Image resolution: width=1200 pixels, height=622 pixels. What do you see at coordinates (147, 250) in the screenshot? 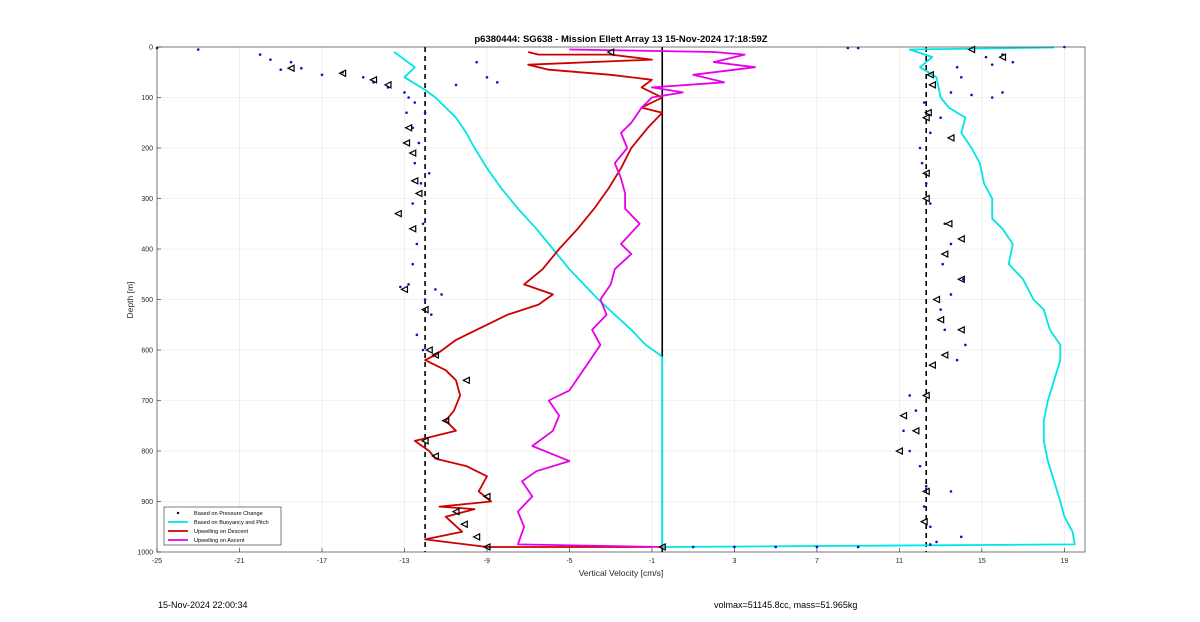
I see `y-tick-label: 400` at bounding box center [147, 250].